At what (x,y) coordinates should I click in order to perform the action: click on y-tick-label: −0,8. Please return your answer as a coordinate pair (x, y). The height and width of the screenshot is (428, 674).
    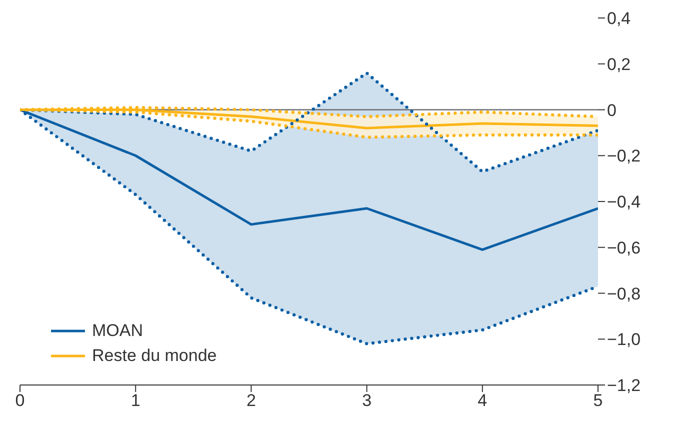
    Looking at the image, I should click on (624, 294).